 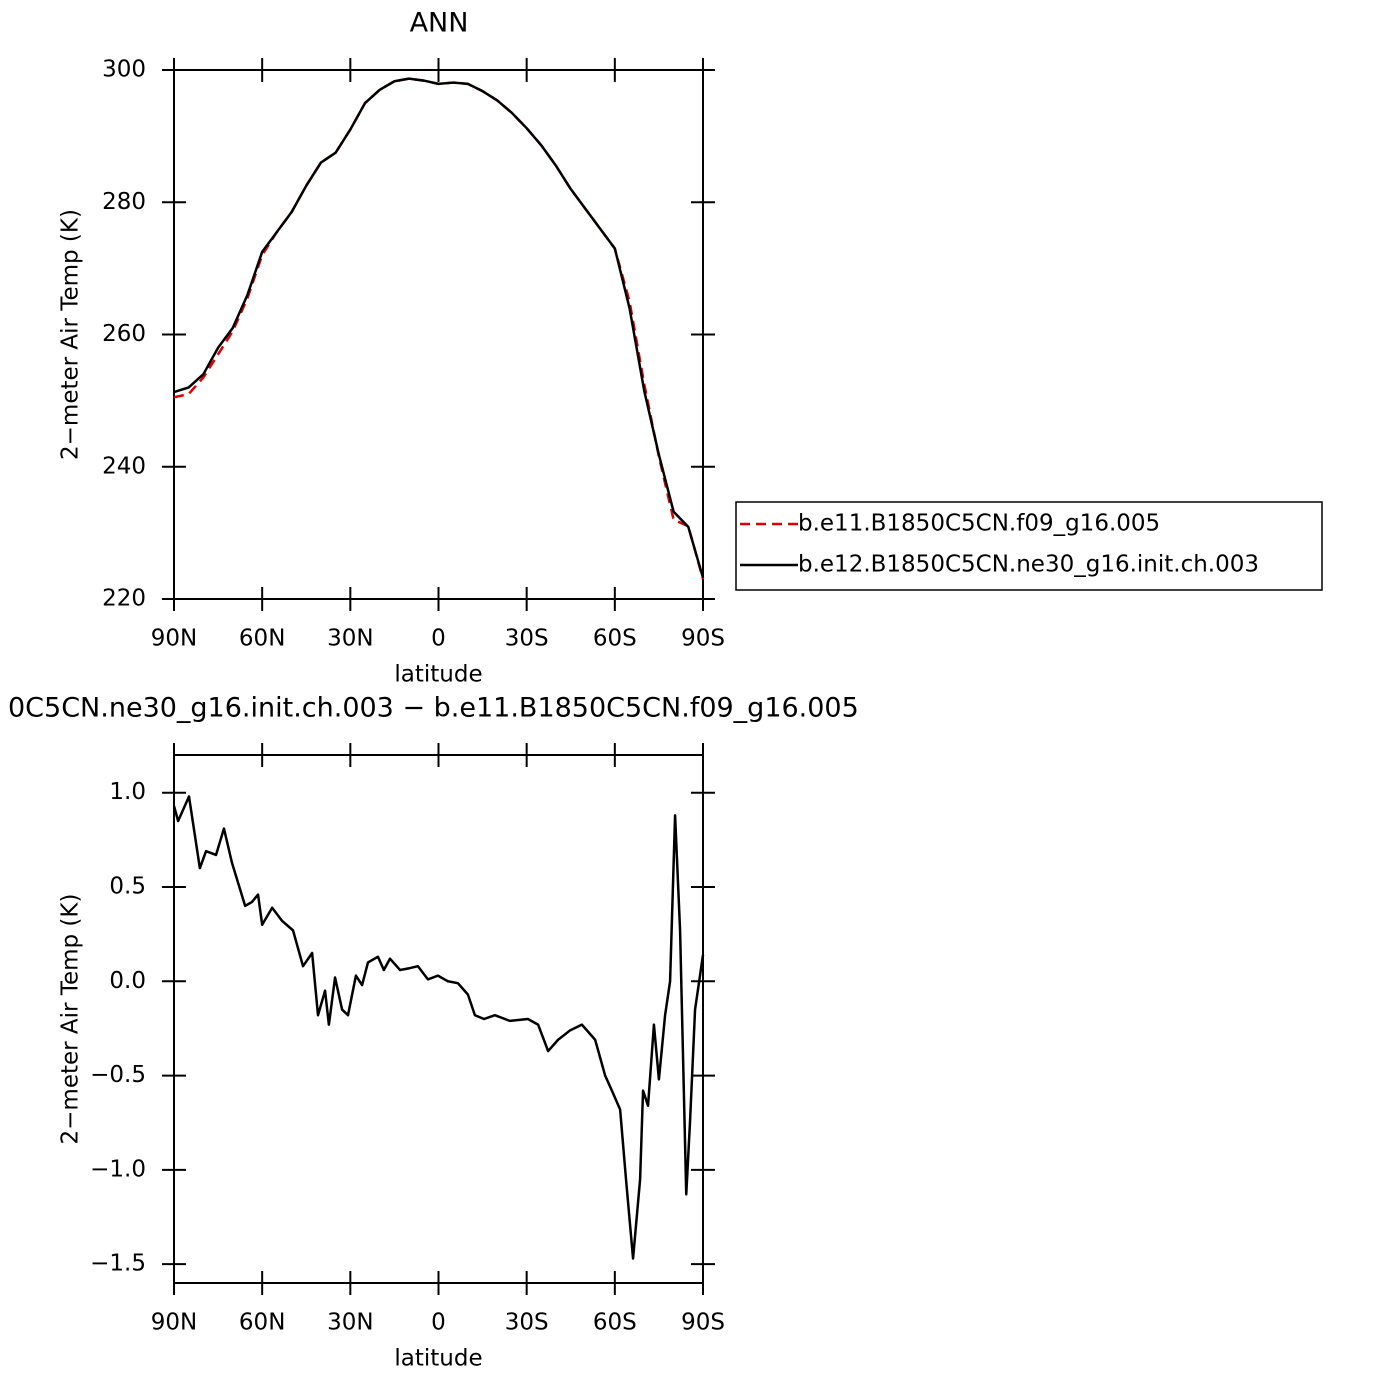 What do you see at coordinates (118, 1075) in the screenshot?
I see `y-tick-label: −0.5` at bounding box center [118, 1075].